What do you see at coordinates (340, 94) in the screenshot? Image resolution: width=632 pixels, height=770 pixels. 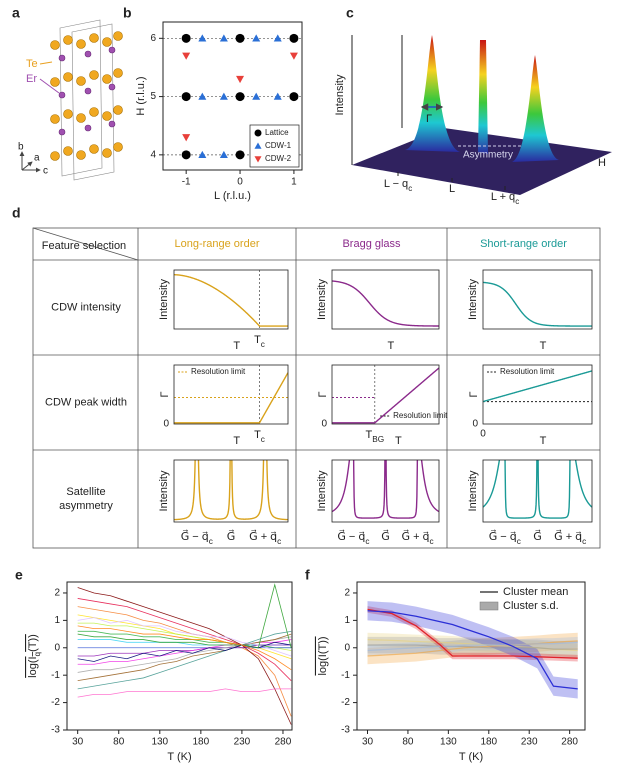 I see `axis-label: Intensity` at bounding box center [340, 94].